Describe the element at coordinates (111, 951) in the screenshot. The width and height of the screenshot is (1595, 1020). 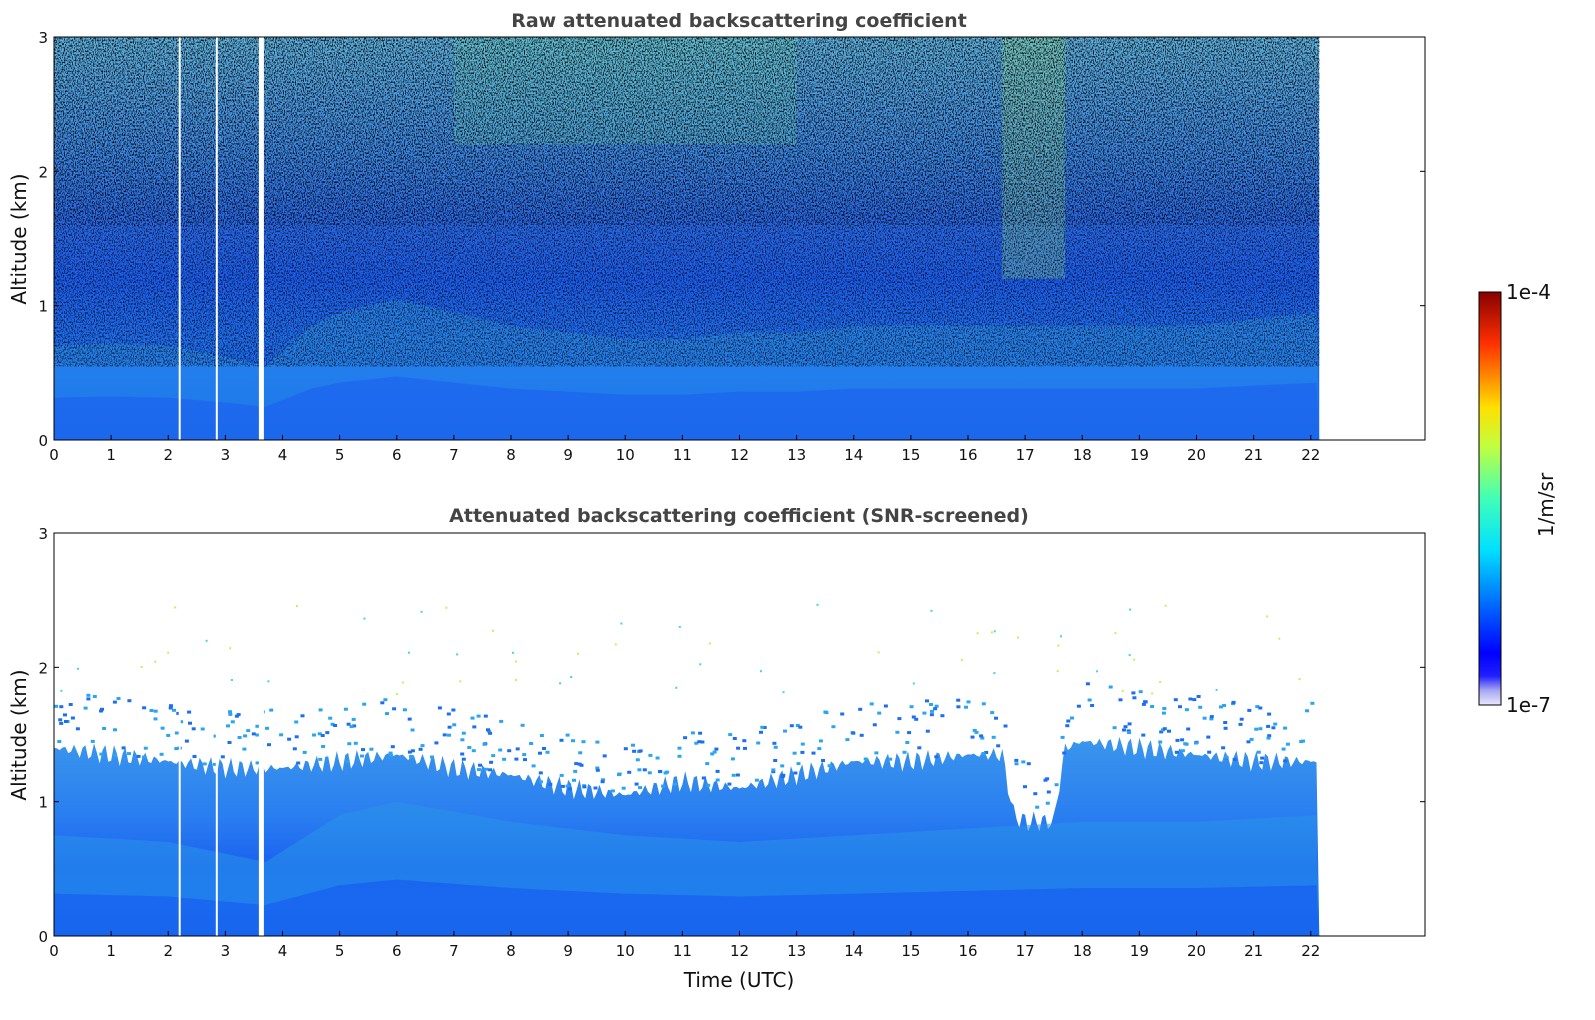
I see `p2-xtick-label: 1` at that location.